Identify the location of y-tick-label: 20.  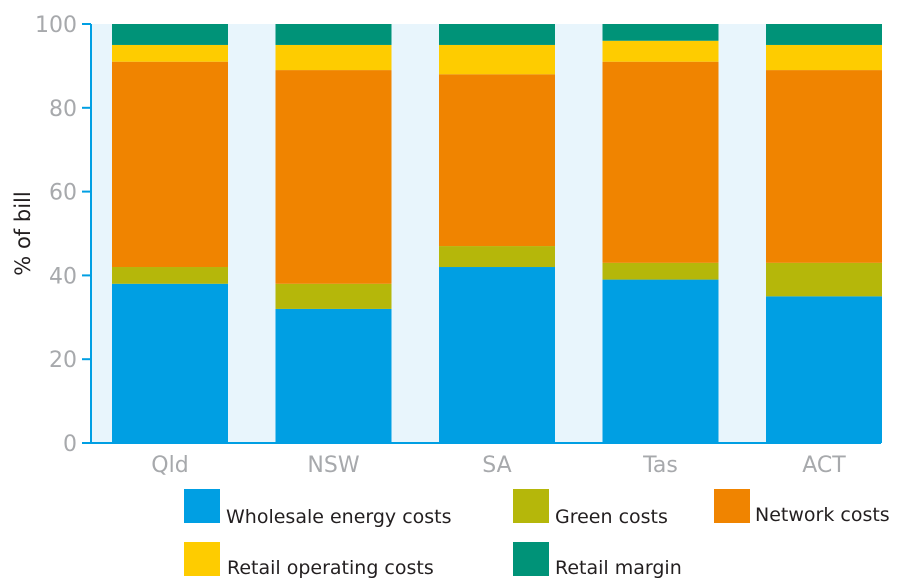
(63, 360).